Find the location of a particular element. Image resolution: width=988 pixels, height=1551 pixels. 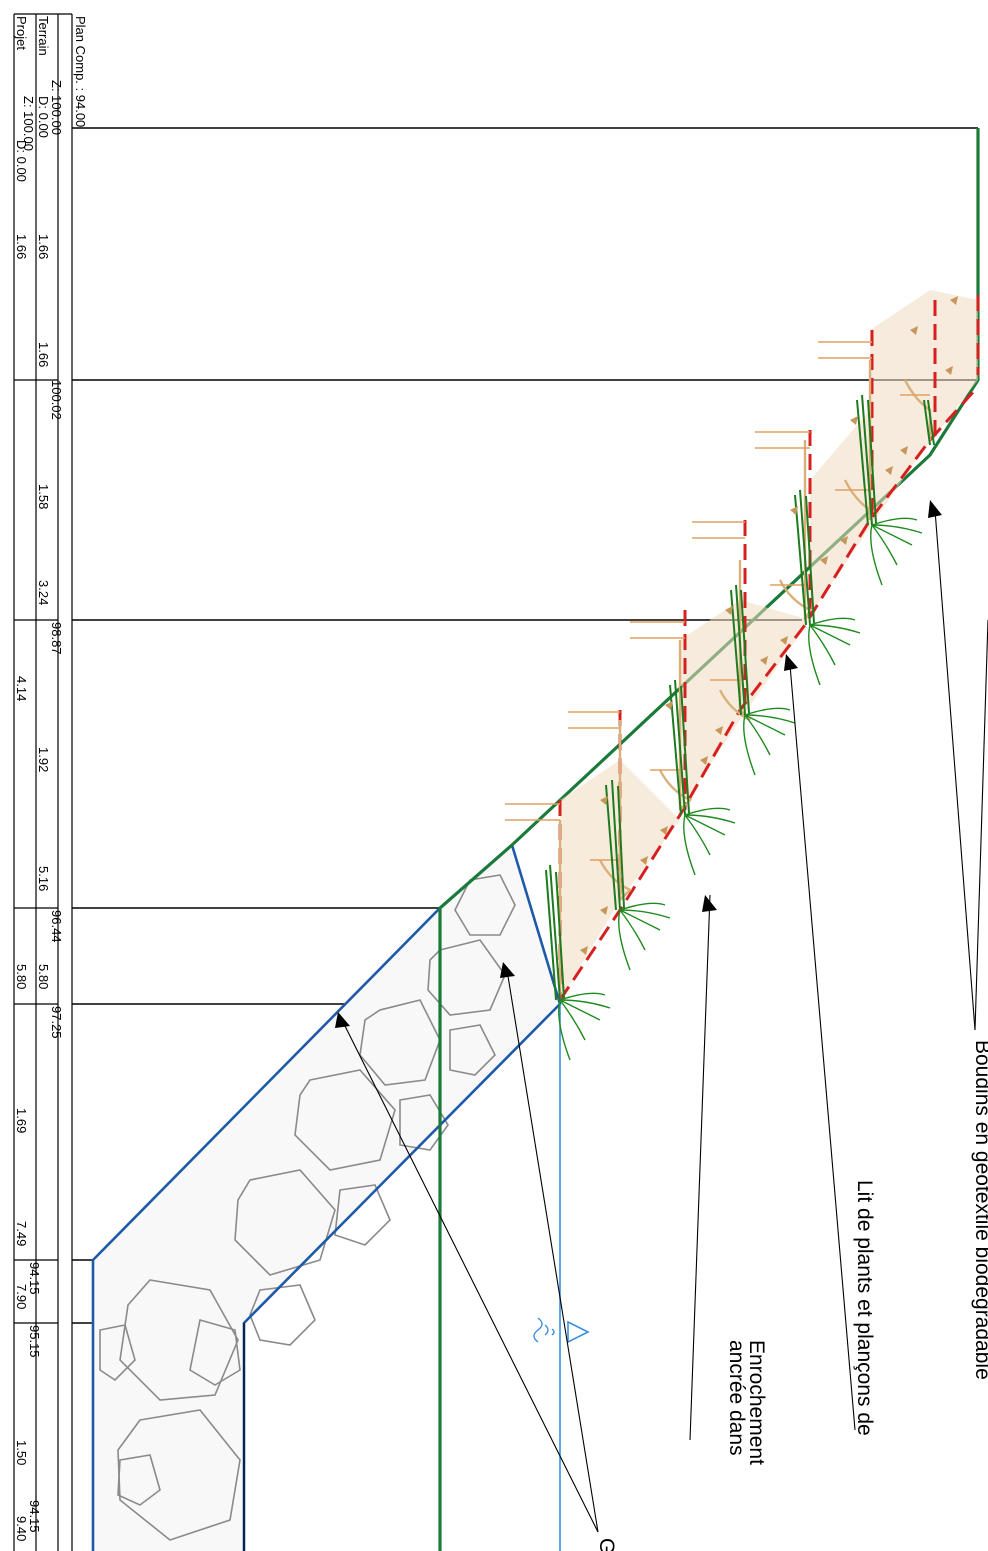

projet-value: 5.80 is located at coordinates (43, 976).